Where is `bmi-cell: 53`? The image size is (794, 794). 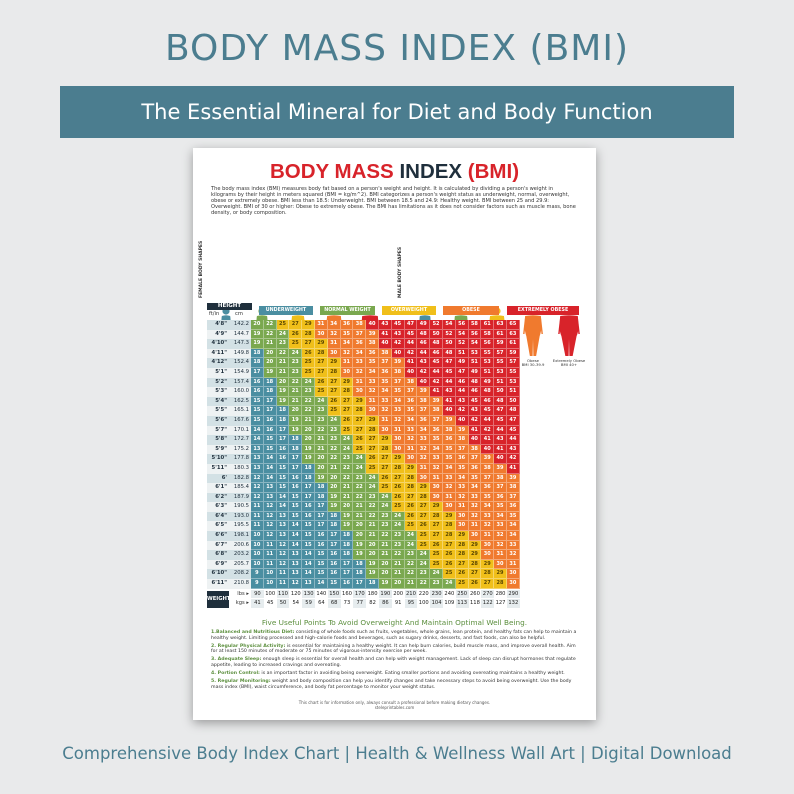 bmi-cell: 53 is located at coordinates (488, 363).